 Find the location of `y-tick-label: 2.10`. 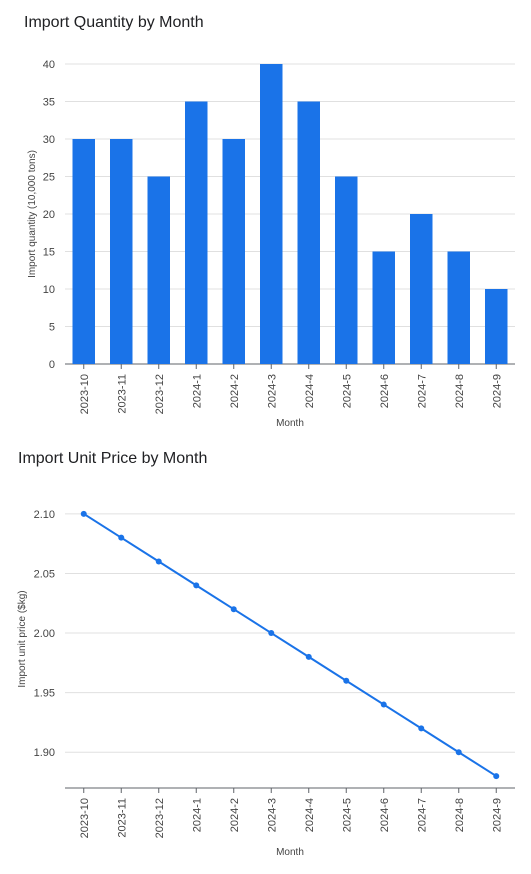

y-tick-label: 2.10 is located at coordinates (44, 515).